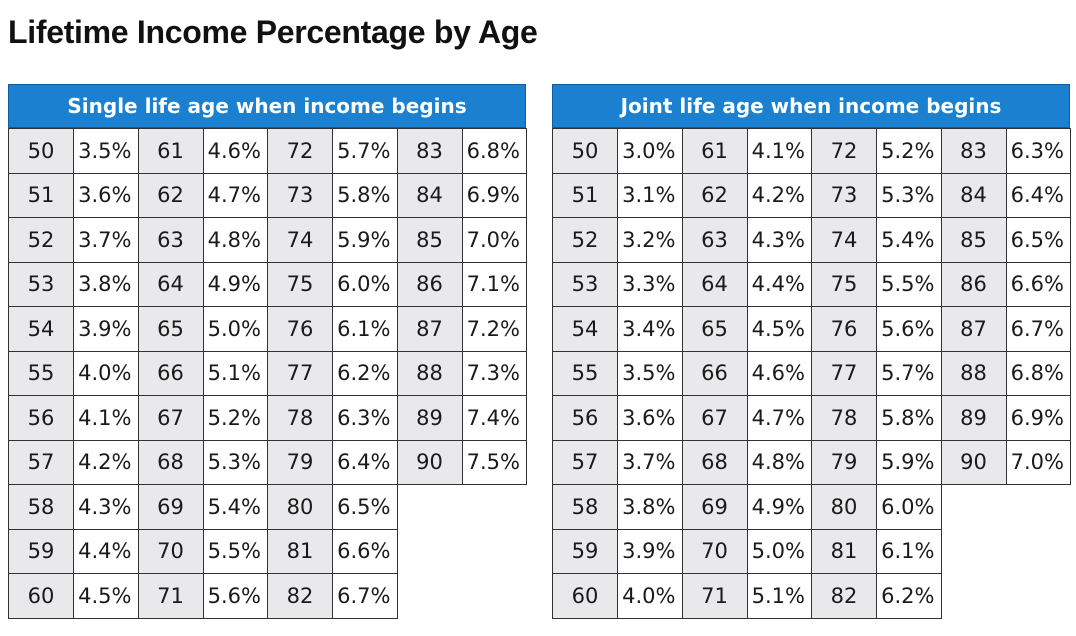  What do you see at coordinates (779, 240) in the screenshot?
I see `percentage-cell: 4.3%` at bounding box center [779, 240].